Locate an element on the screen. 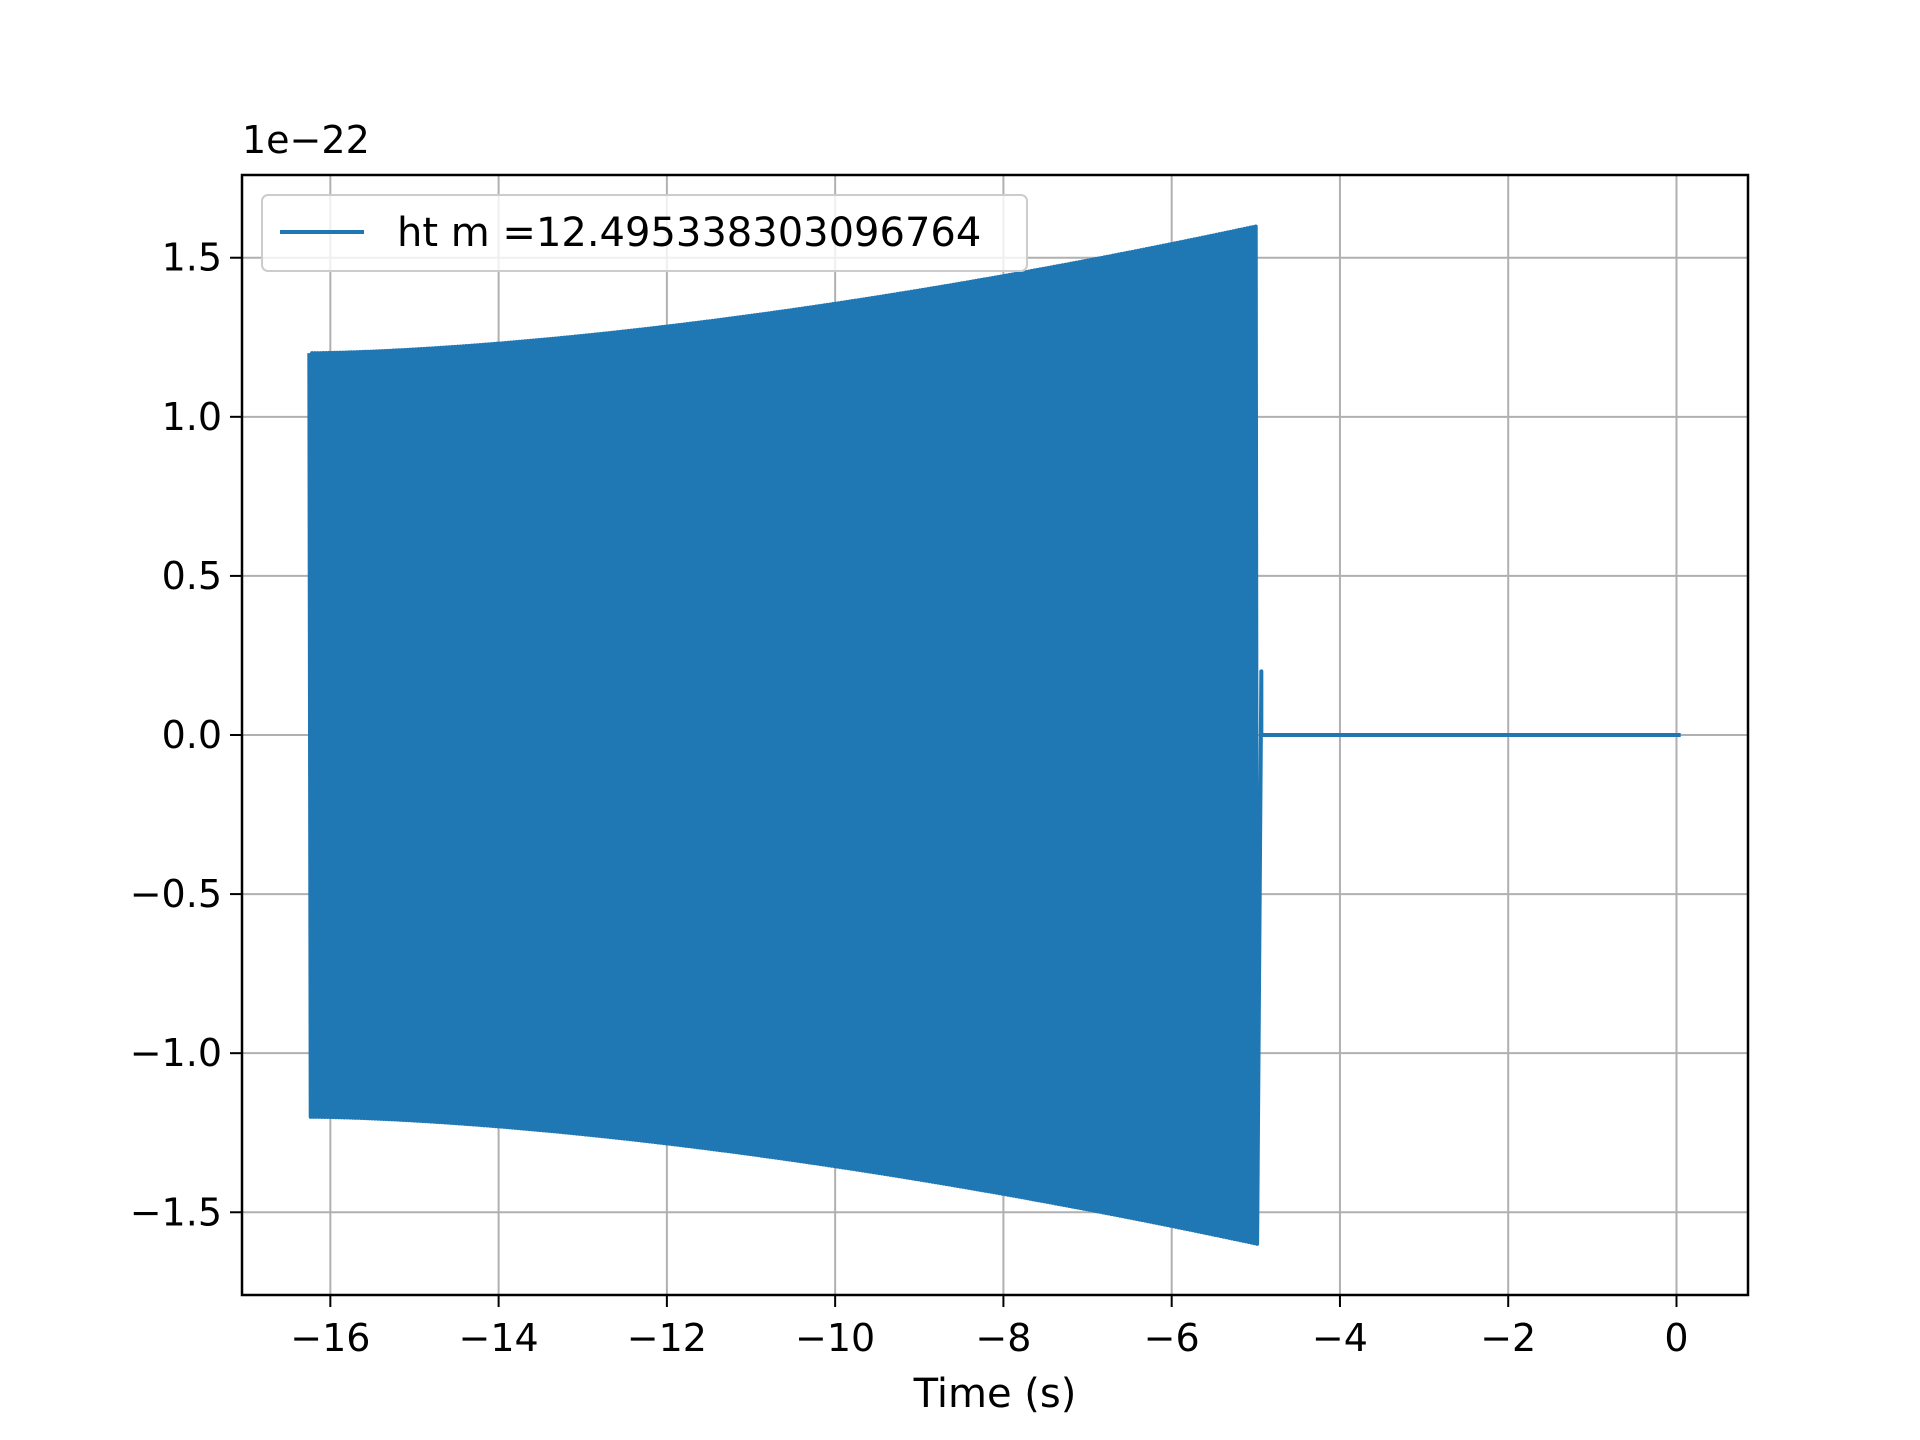 The image size is (1920, 1440). x-tick-label: −4 is located at coordinates (1340, 1338).